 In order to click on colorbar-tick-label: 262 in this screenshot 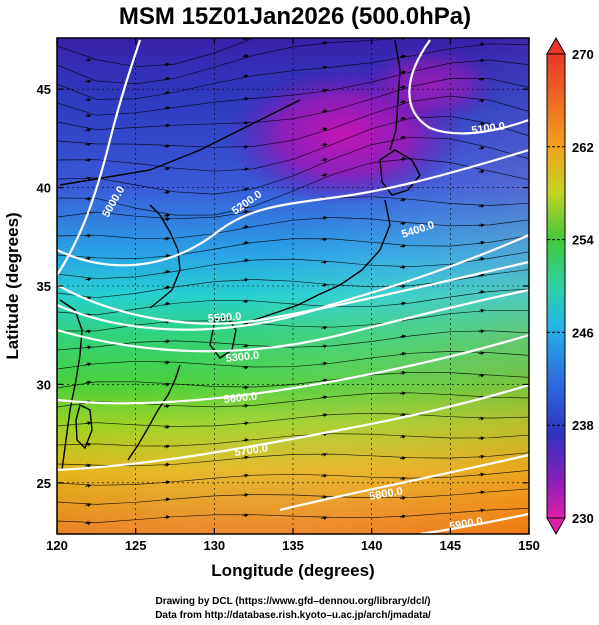, I will do `click(583, 147)`.